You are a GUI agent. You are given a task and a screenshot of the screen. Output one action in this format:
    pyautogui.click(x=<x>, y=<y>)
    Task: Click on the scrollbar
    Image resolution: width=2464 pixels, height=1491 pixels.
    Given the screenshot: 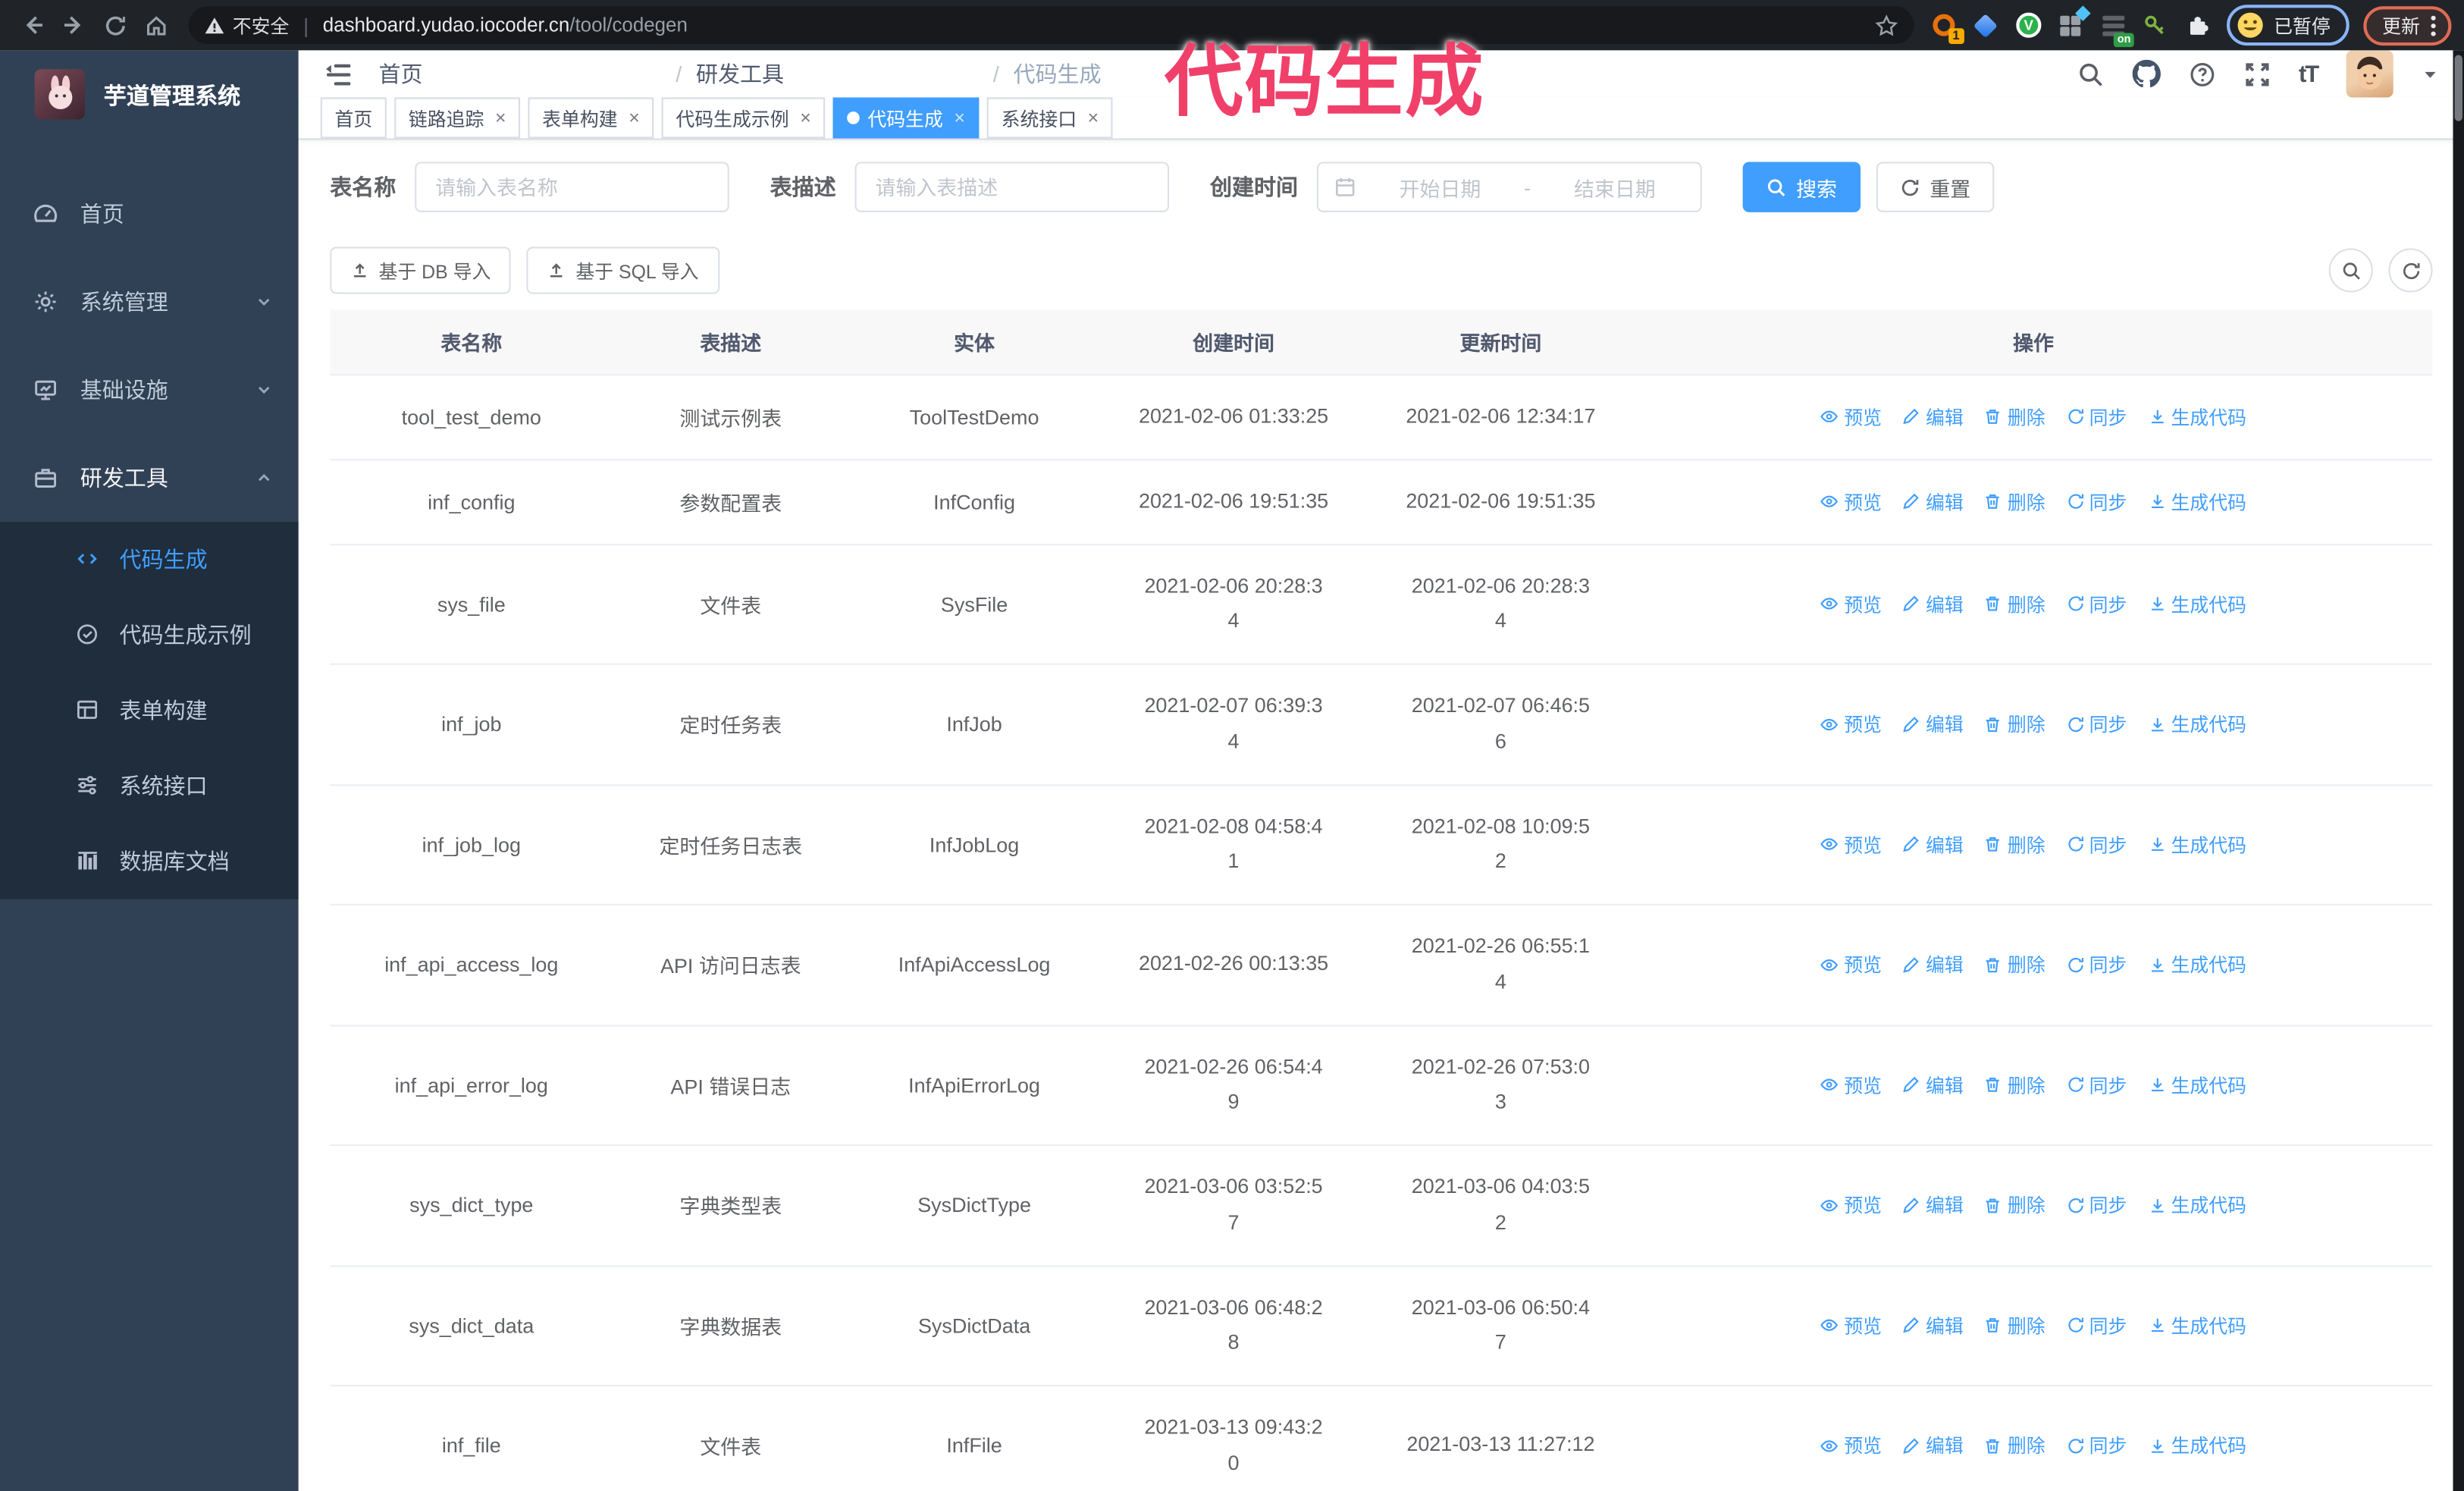 What is the action you would take?
    pyautogui.click(x=2458, y=770)
    